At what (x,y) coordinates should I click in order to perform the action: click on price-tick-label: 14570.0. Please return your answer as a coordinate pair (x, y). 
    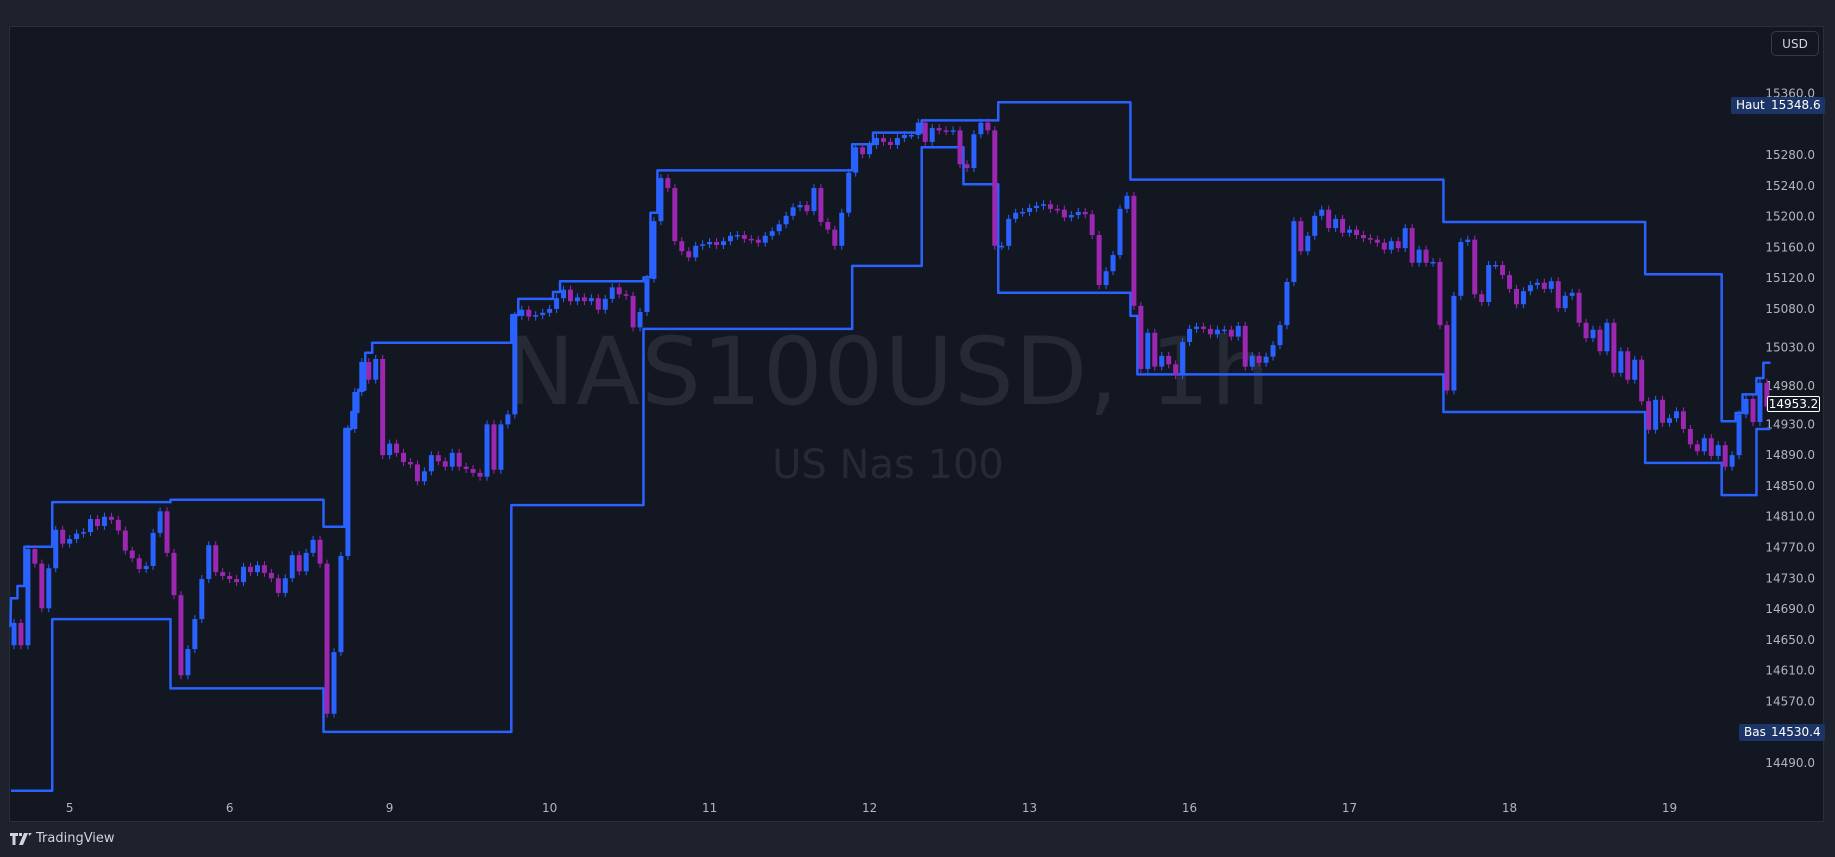
    Looking at the image, I should click on (1790, 701).